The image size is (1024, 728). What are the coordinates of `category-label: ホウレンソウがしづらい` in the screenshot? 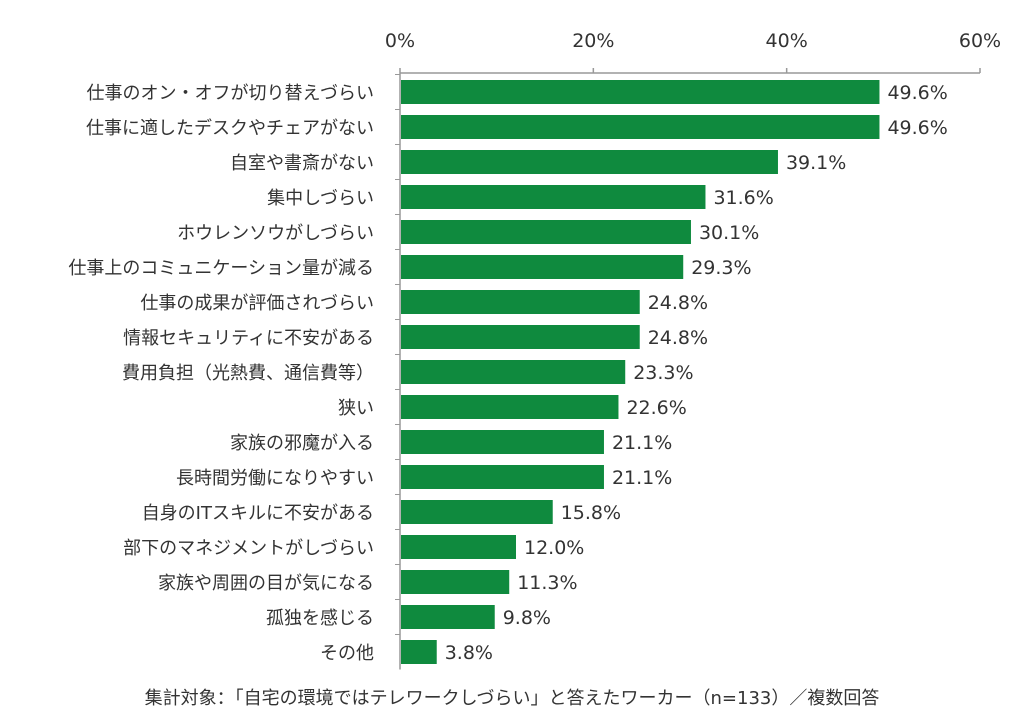 It's located at (275, 233).